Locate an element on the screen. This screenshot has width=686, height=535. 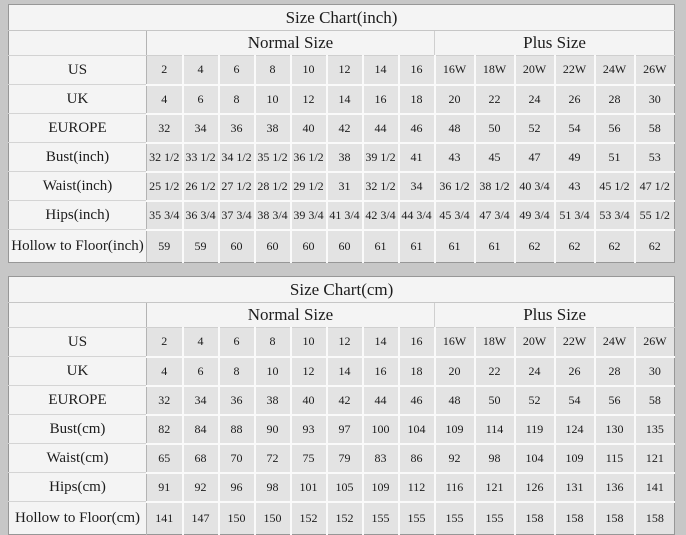
size-value-cell: 52 is located at coordinates (535, 128).